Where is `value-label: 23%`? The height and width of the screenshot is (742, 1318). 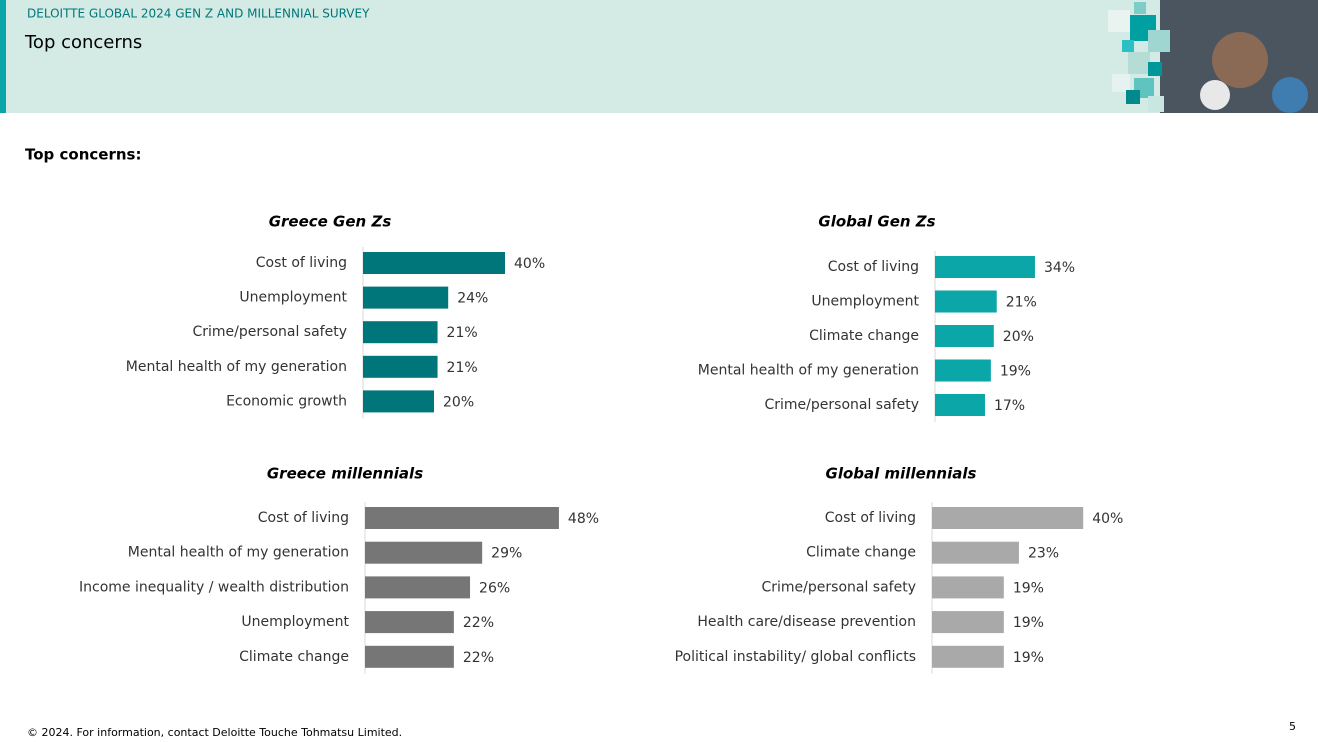 value-label: 23% is located at coordinates (1043, 554).